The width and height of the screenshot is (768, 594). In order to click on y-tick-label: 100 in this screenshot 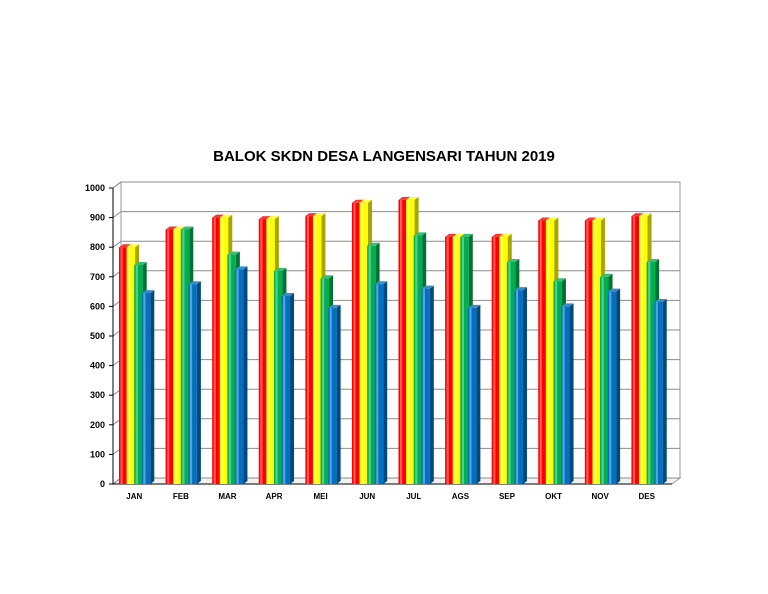, I will do `click(97, 454)`.